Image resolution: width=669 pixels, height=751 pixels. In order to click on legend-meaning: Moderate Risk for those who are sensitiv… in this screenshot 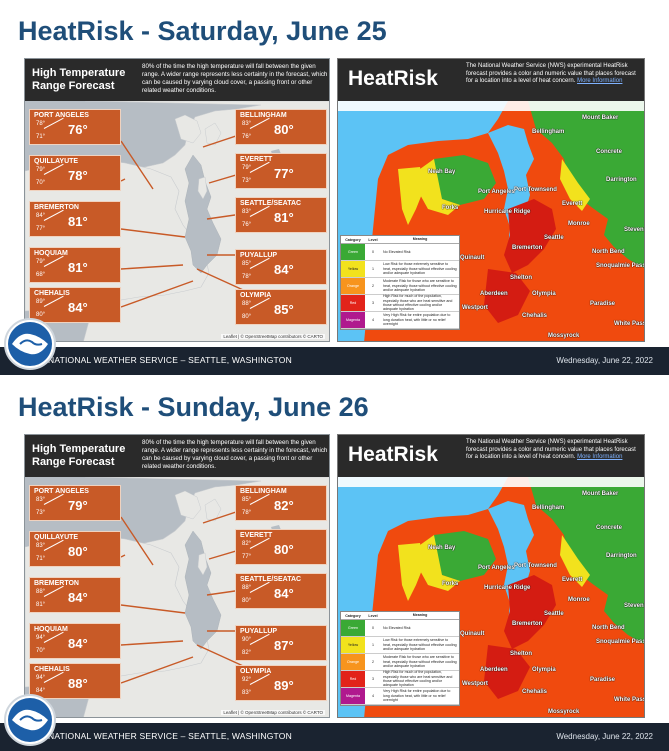, I will do `click(420, 286)`.